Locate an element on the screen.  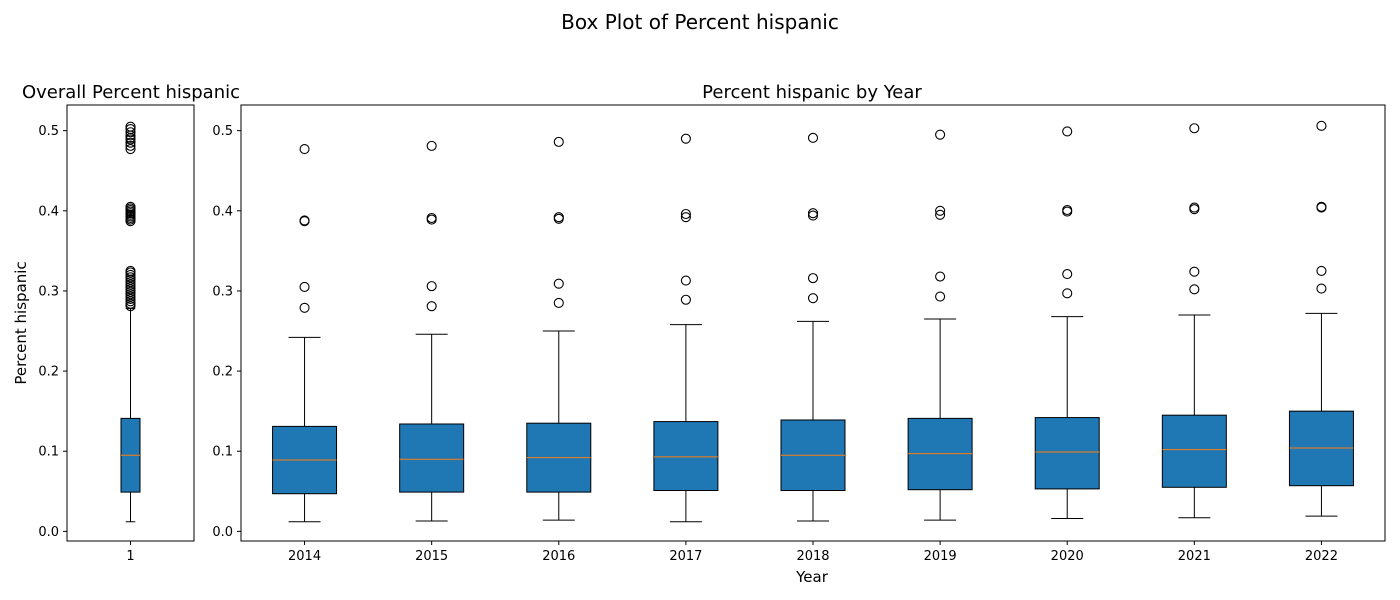
year-x-tick-label: 2019 is located at coordinates (940, 556).